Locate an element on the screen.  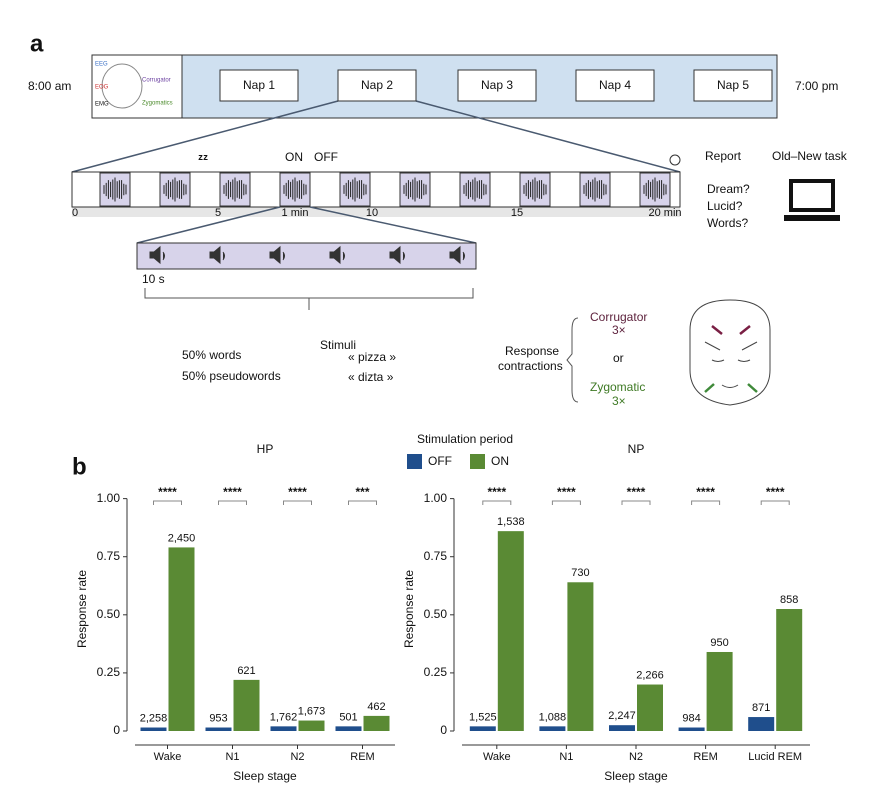
question: Words? is located at coordinates (727, 223).